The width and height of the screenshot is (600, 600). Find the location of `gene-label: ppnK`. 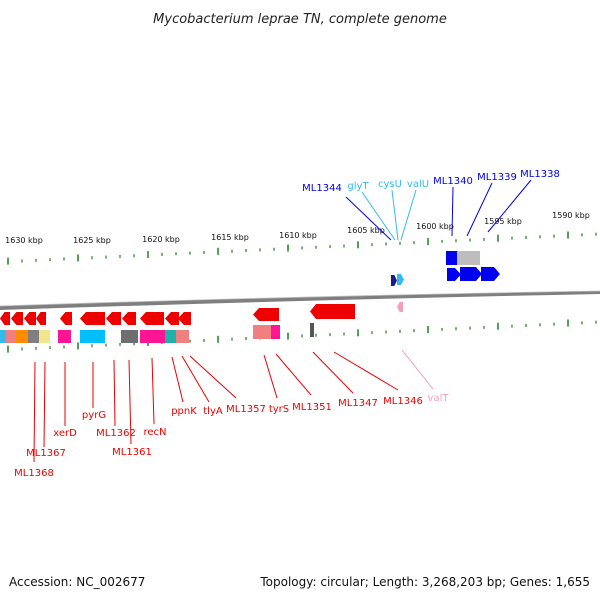

gene-label: ppnK is located at coordinates (184, 411).